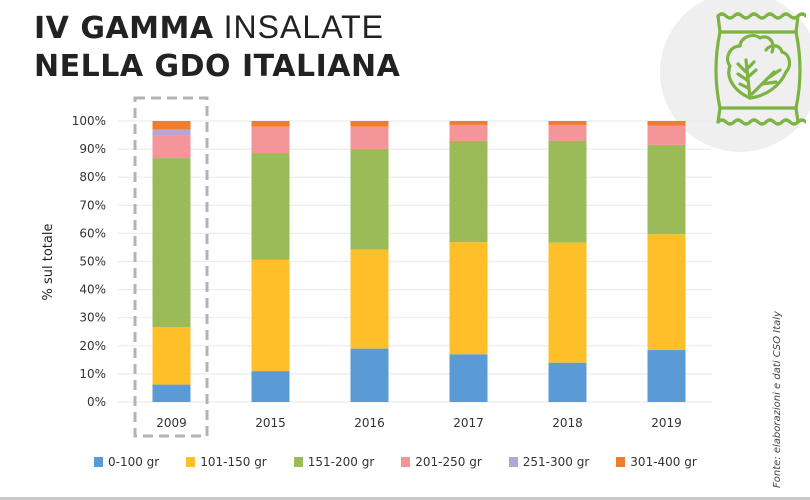  I want to click on legend-label: 201-250 gr, so click(448, 462).